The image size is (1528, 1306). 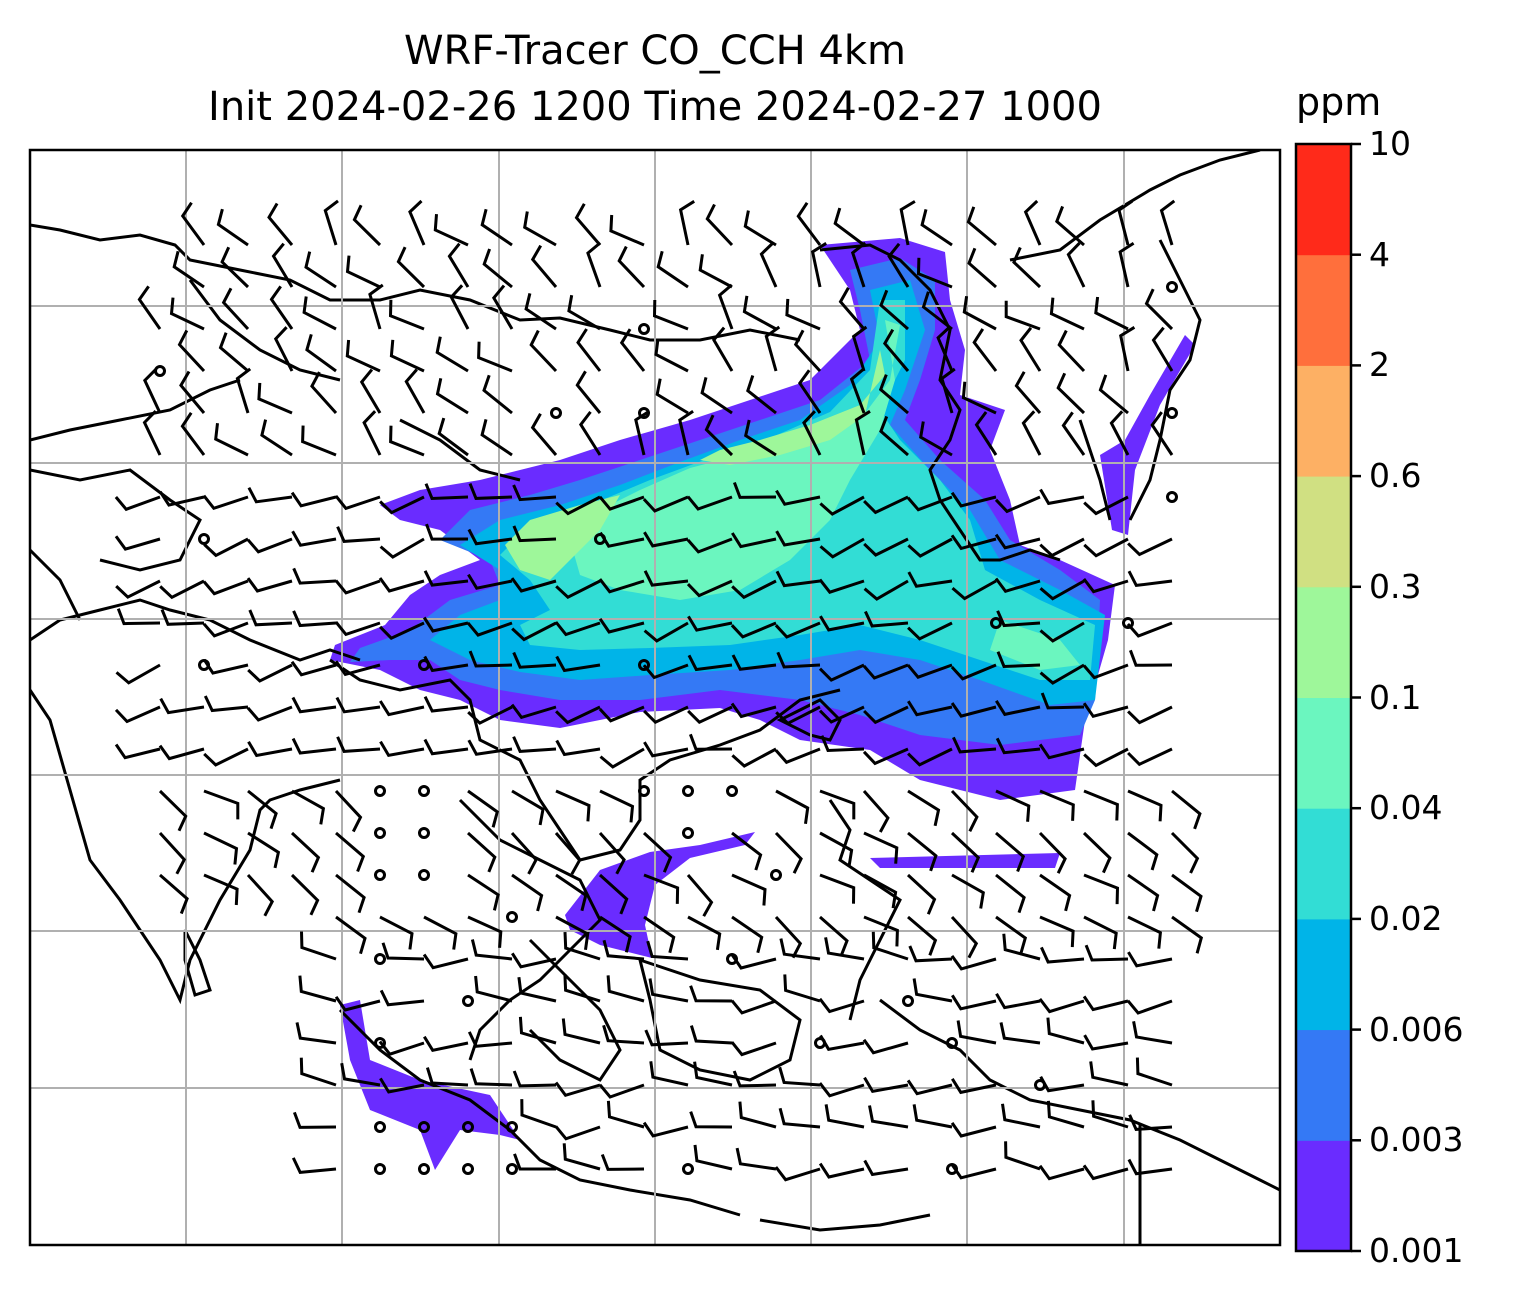 I want to click on colorbar, so click(x=1327, y=697).